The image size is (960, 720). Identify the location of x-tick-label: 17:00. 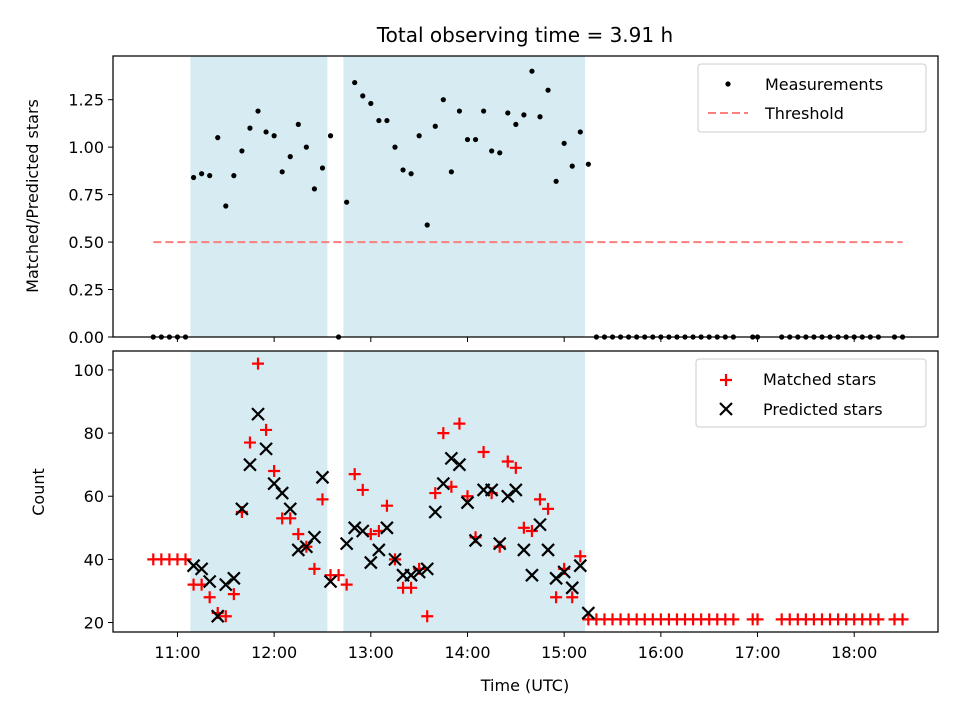
(757, 652).